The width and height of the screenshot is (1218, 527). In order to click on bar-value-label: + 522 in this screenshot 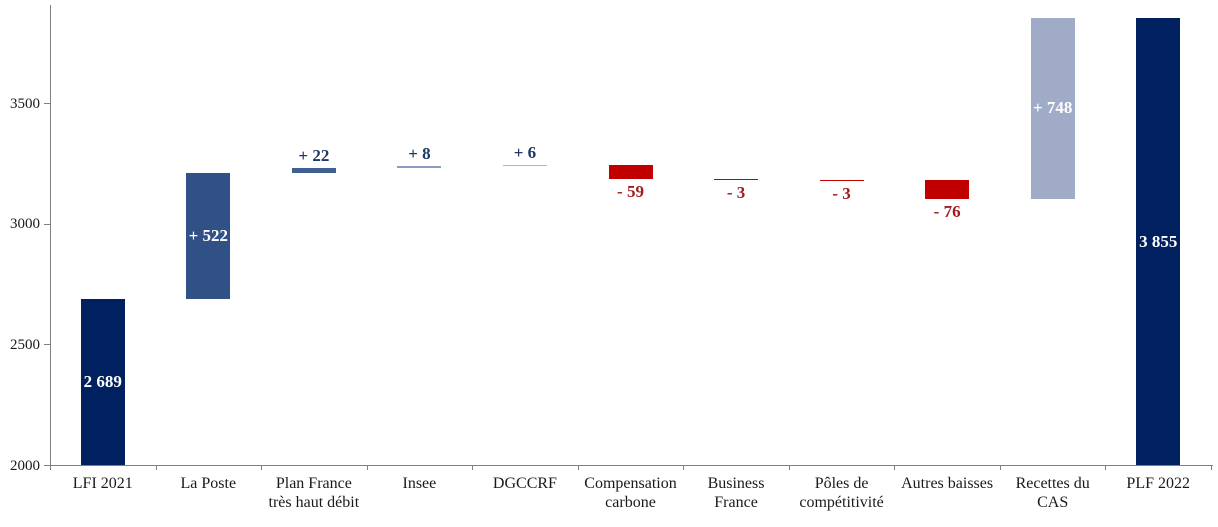, I will do `click(208, 236)`.